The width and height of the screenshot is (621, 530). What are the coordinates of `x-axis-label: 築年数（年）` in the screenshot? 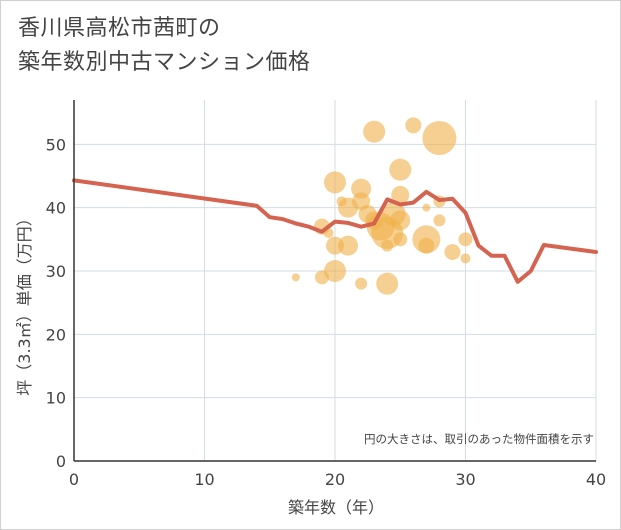 It's located at (336, 507).